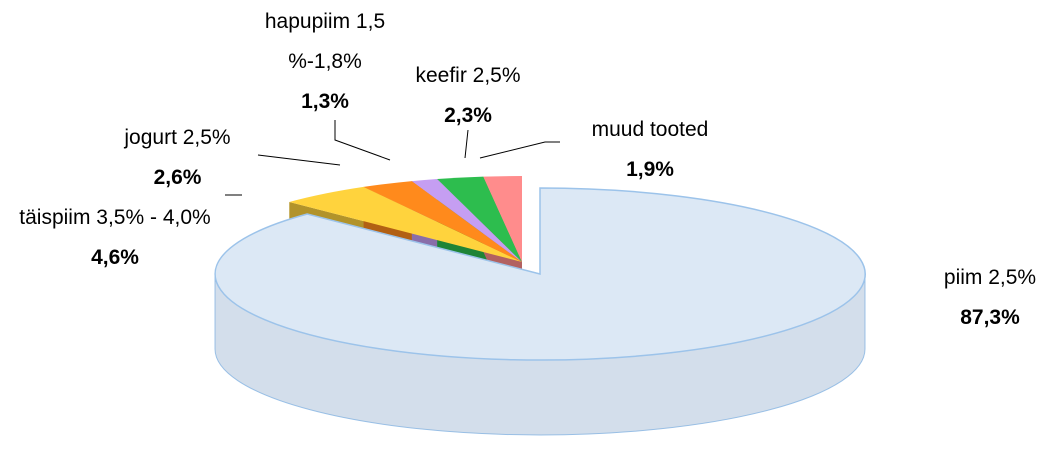  What do you see at coordinates (468, 75) in the screenshot?
I see `category-label: keefir 2,5%` at bounding box center [468, 75].